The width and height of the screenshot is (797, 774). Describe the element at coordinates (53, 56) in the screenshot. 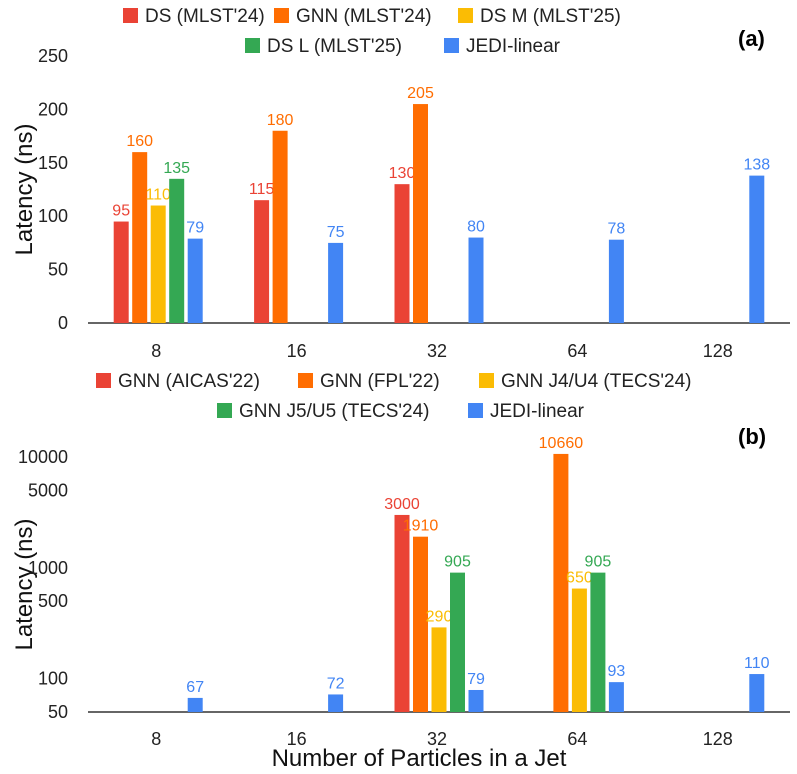

I see `y-tick-label: 250` at that location.